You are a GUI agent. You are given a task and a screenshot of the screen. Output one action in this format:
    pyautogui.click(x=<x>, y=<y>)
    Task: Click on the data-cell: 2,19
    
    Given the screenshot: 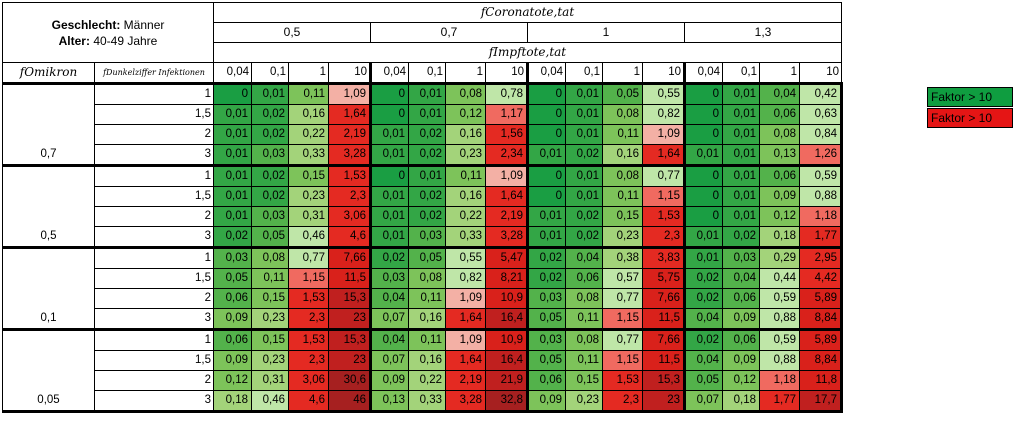 What is the action you would take?
    pyautogui.click(x=465, y=380)
    